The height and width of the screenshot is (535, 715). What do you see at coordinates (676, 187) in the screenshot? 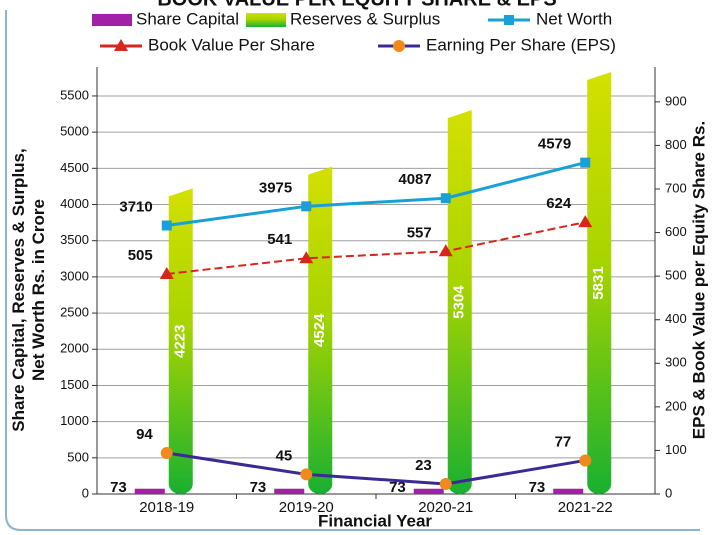
I see `y2-tick-label: 700` at bounding box center [676, 187].